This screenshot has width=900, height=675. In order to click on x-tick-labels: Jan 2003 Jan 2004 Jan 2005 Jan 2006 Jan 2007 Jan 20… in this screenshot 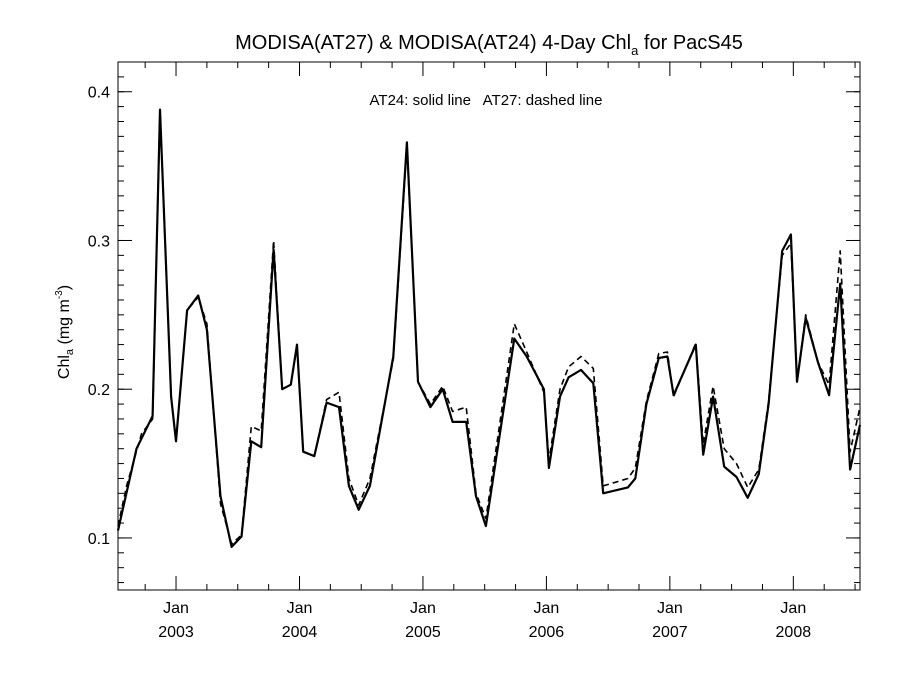, I will do `click(484, 620)`.